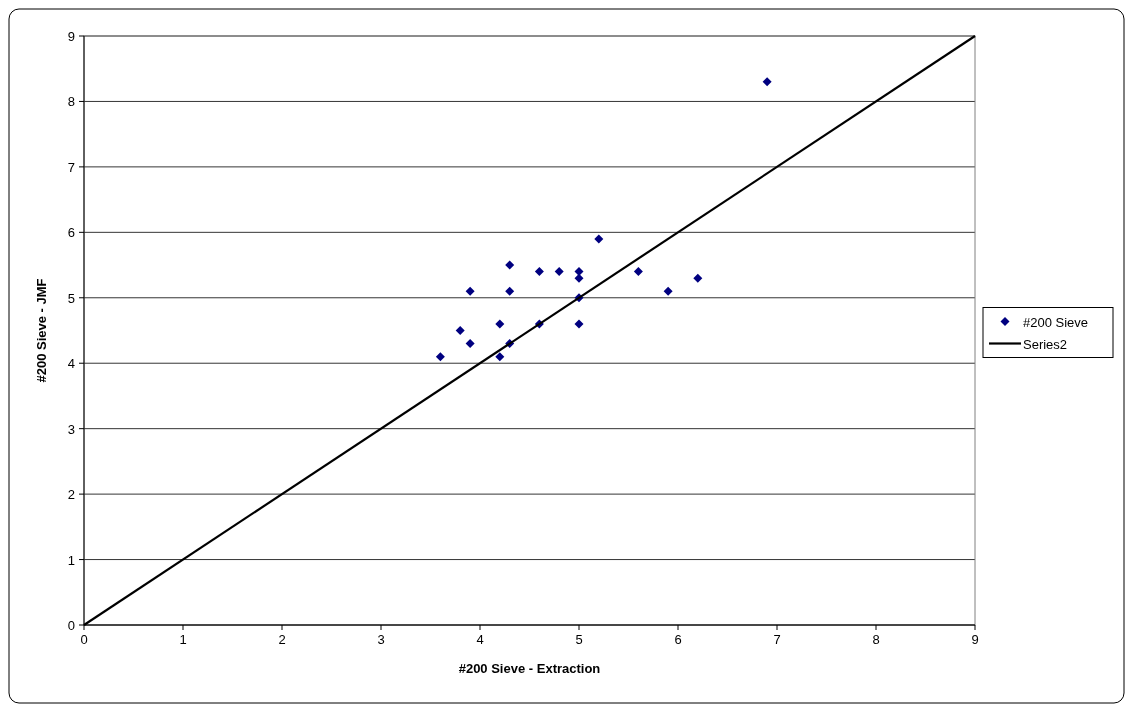 The width and height of the screenshot is (1133, 712). I want to click on x-tick-label: 2, so click(282, 639).